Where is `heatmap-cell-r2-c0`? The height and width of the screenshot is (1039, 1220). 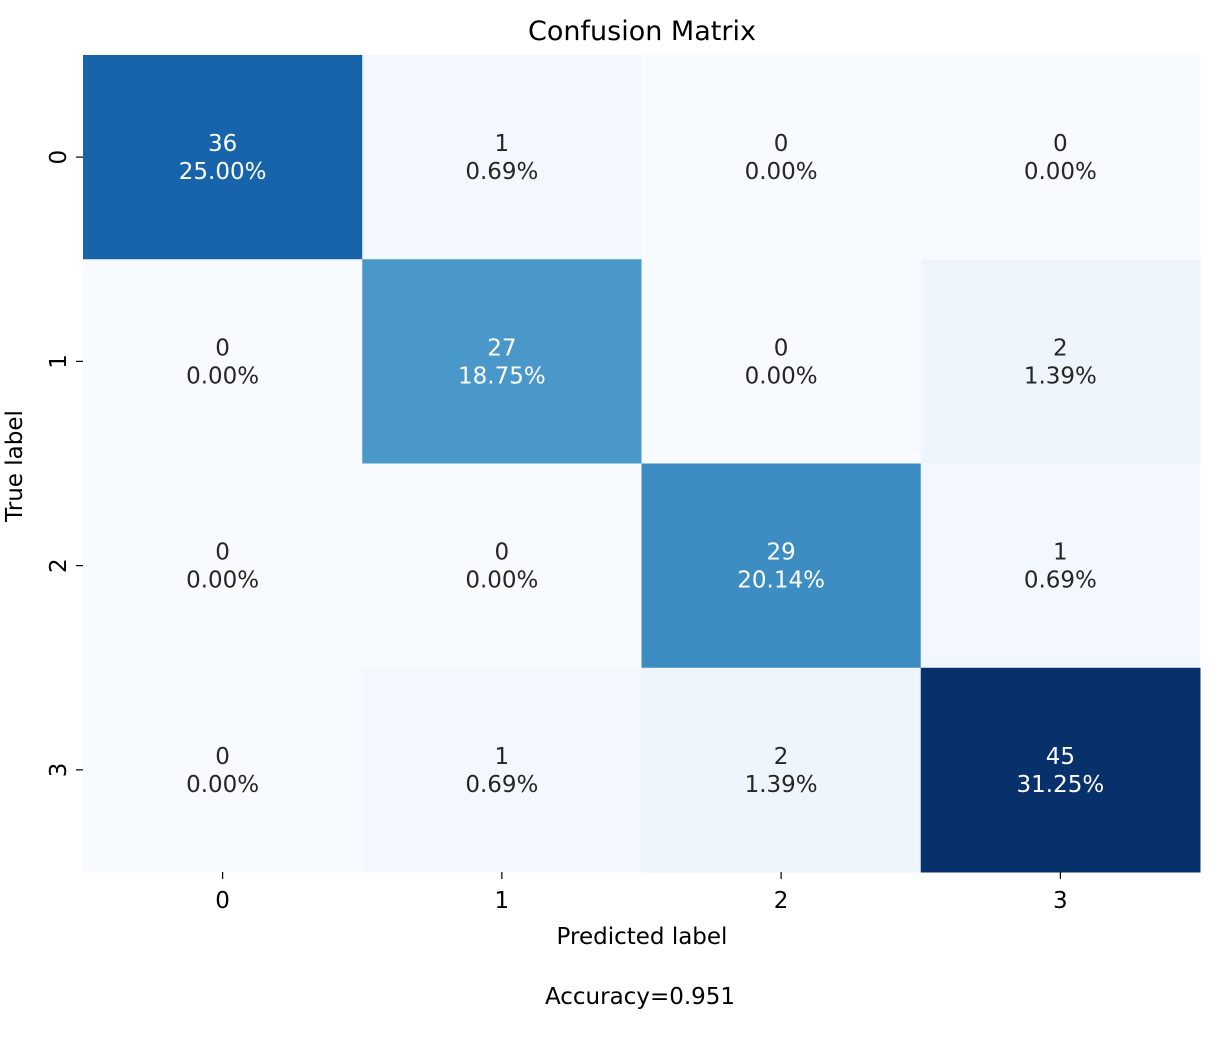
heatmap-cell-r2-c0 is located at coordinates (223, 566).